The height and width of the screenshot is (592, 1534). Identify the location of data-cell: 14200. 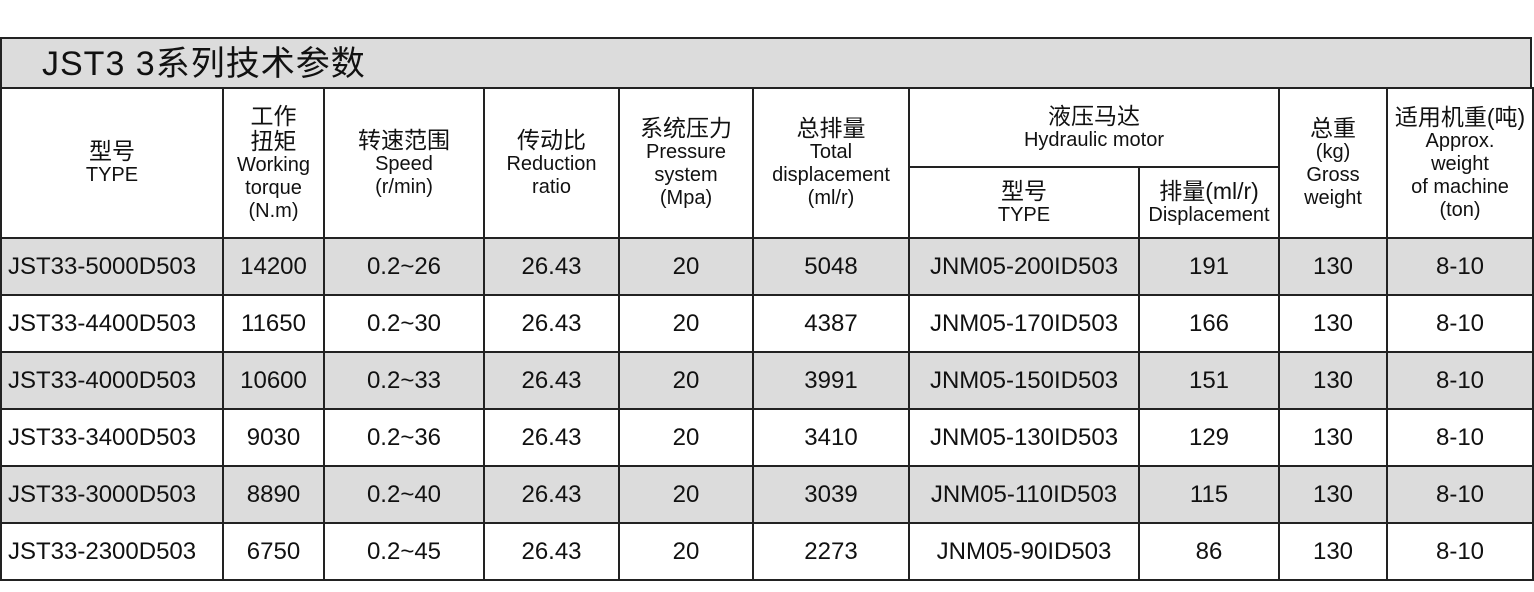
(273, 266).